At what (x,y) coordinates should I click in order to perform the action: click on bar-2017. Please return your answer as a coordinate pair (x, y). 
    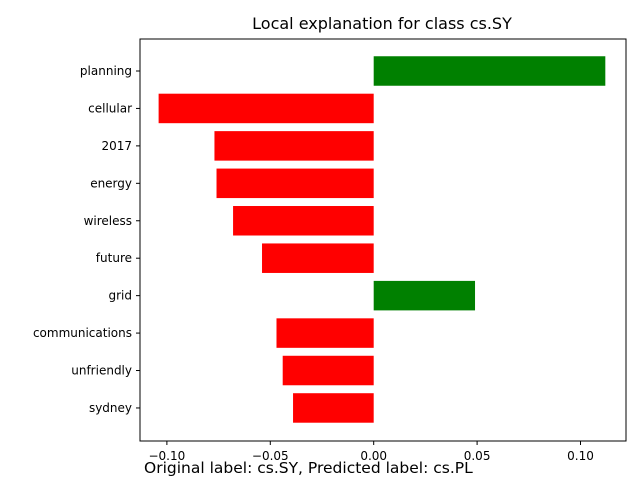
    Looking at the image, I should click on (294, 146).